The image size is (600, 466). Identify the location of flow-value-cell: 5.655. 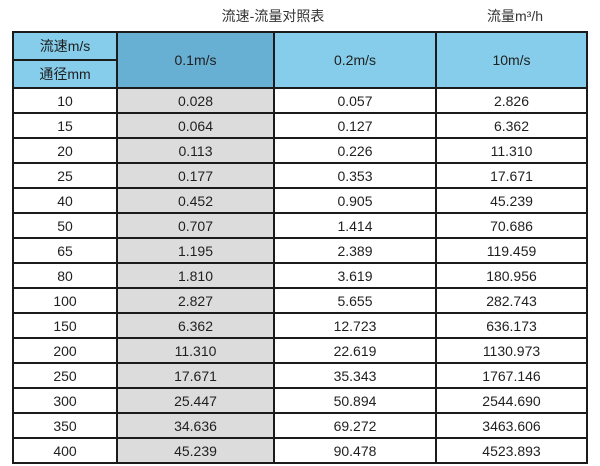
(355, 300).